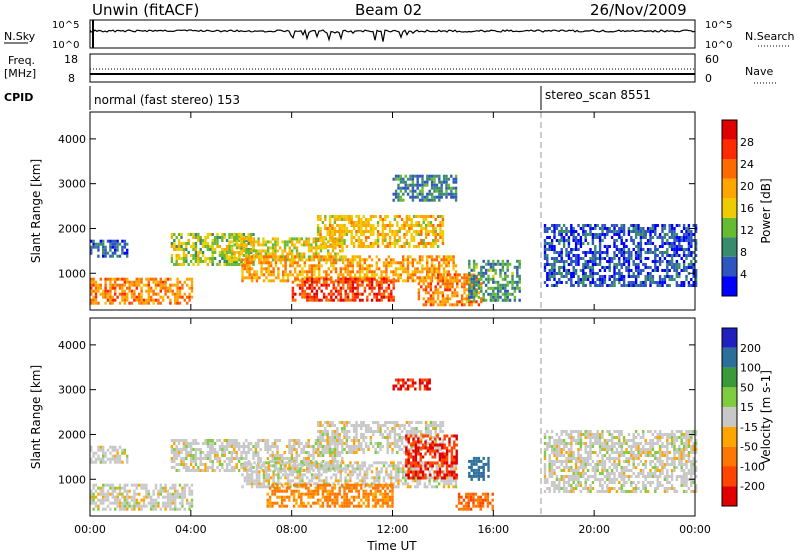 This screenshot has height=558, width=800. What do you see at coordinates (747, 186) in the screenshot?
I see `colorbar-tick-label: 20` at bounding box center [747, 186].